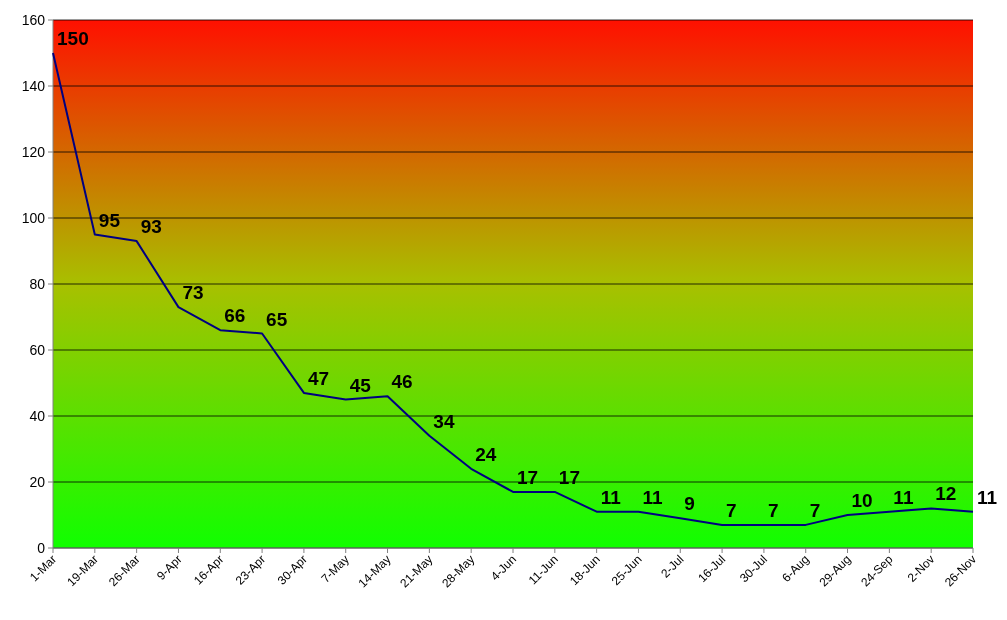  Describe the element at coordinates (402, 382) in the screenshot. I see `data-label: 46` at that location.